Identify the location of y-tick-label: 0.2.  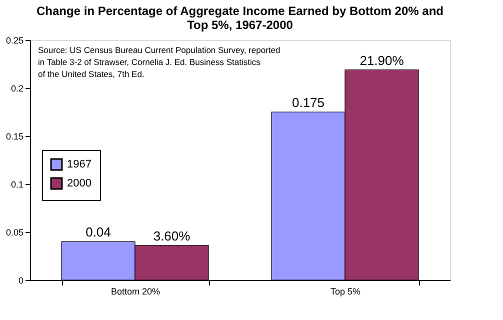
(17, 89).